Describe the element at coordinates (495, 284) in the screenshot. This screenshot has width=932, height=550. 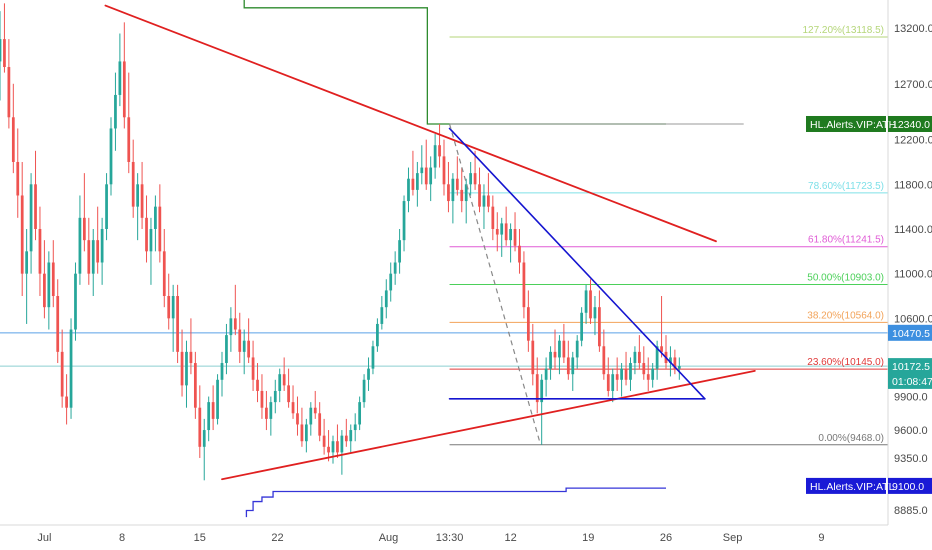
I see `dashed-projection-line` at that location.